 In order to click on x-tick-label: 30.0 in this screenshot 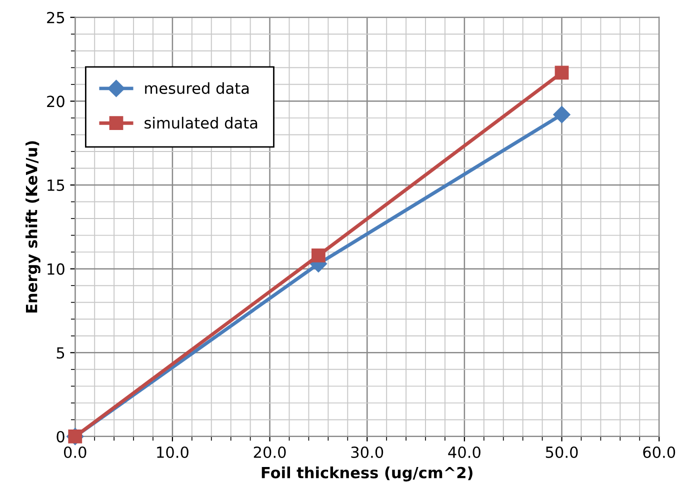, I will do `click(367, 452)`.